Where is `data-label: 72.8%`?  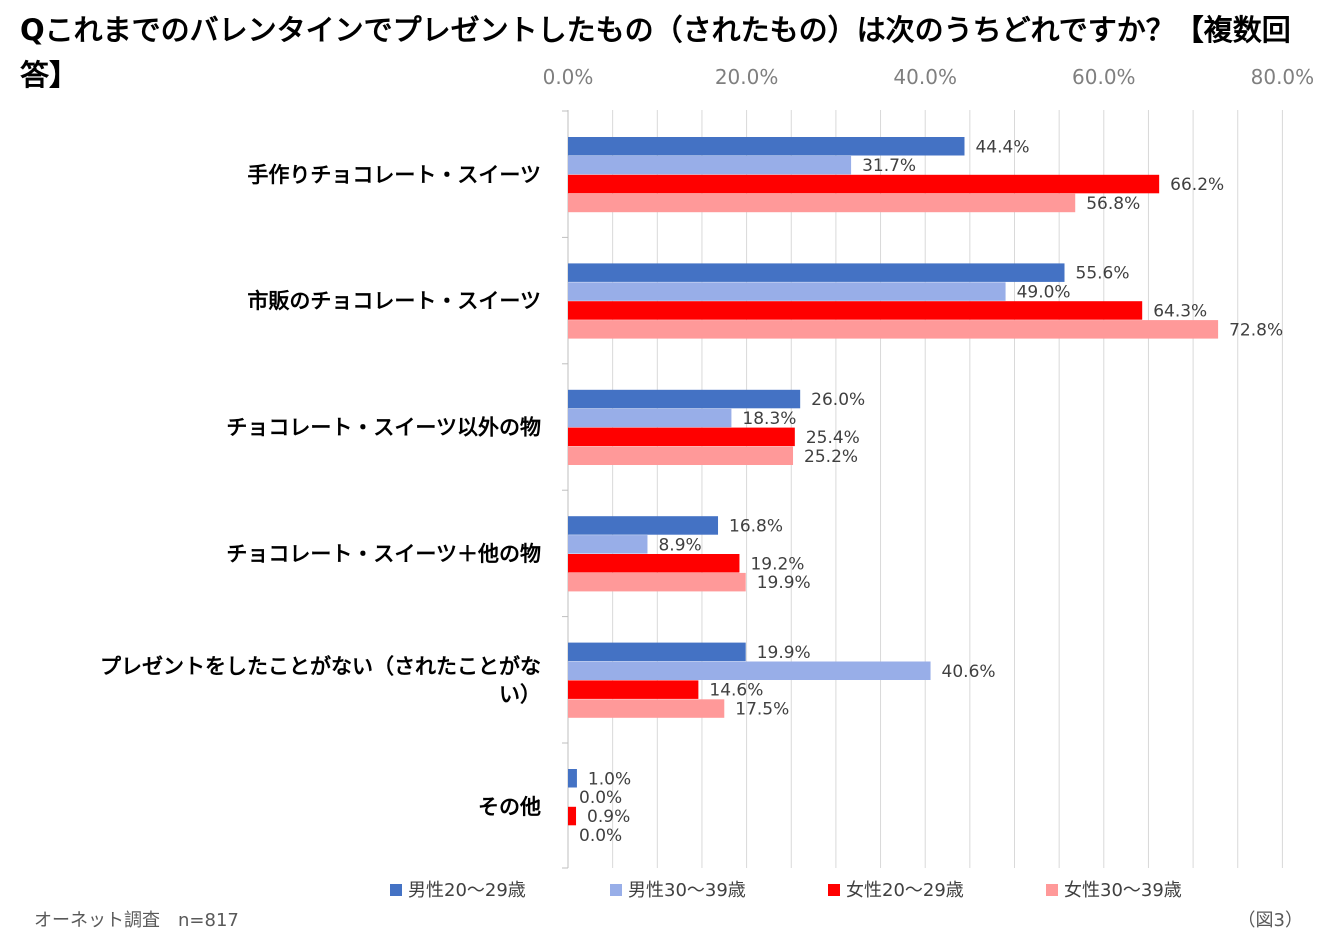
data-label: 72.8% is located at coordinates (1256, 330).